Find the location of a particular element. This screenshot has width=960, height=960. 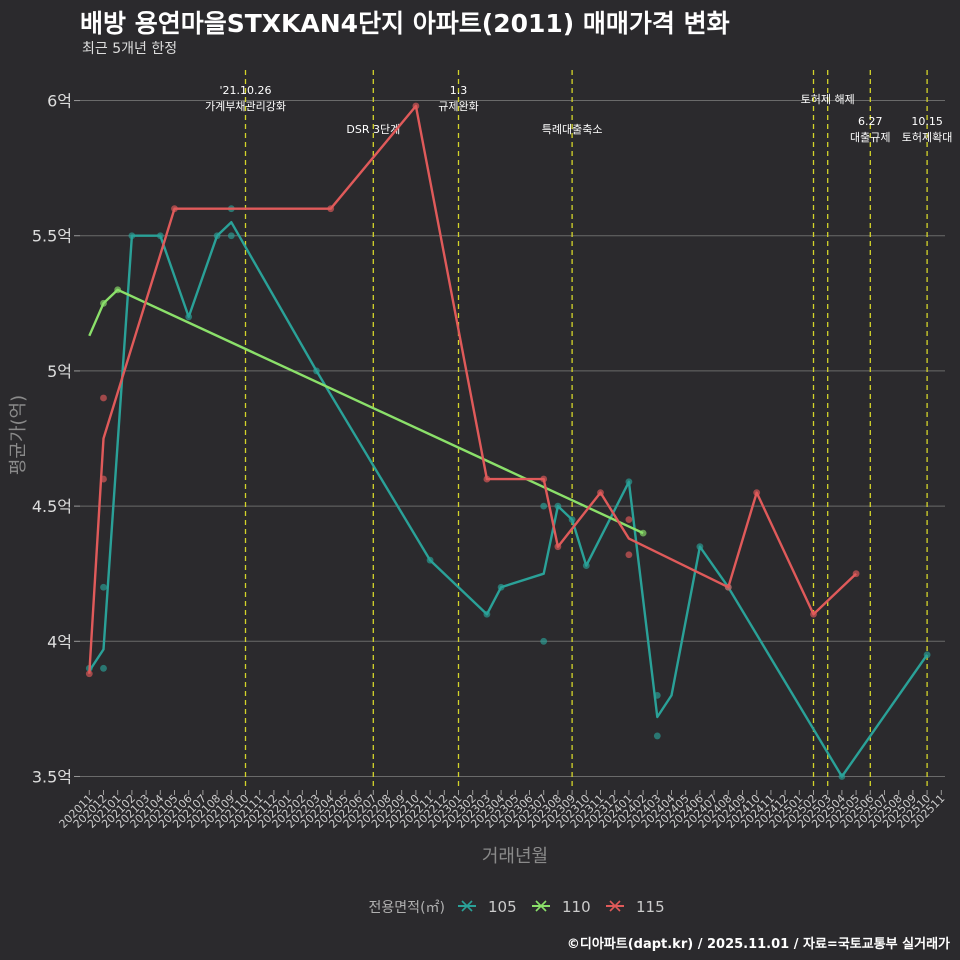

y-tick-label: 4억 is located at coordinates (59, 641).